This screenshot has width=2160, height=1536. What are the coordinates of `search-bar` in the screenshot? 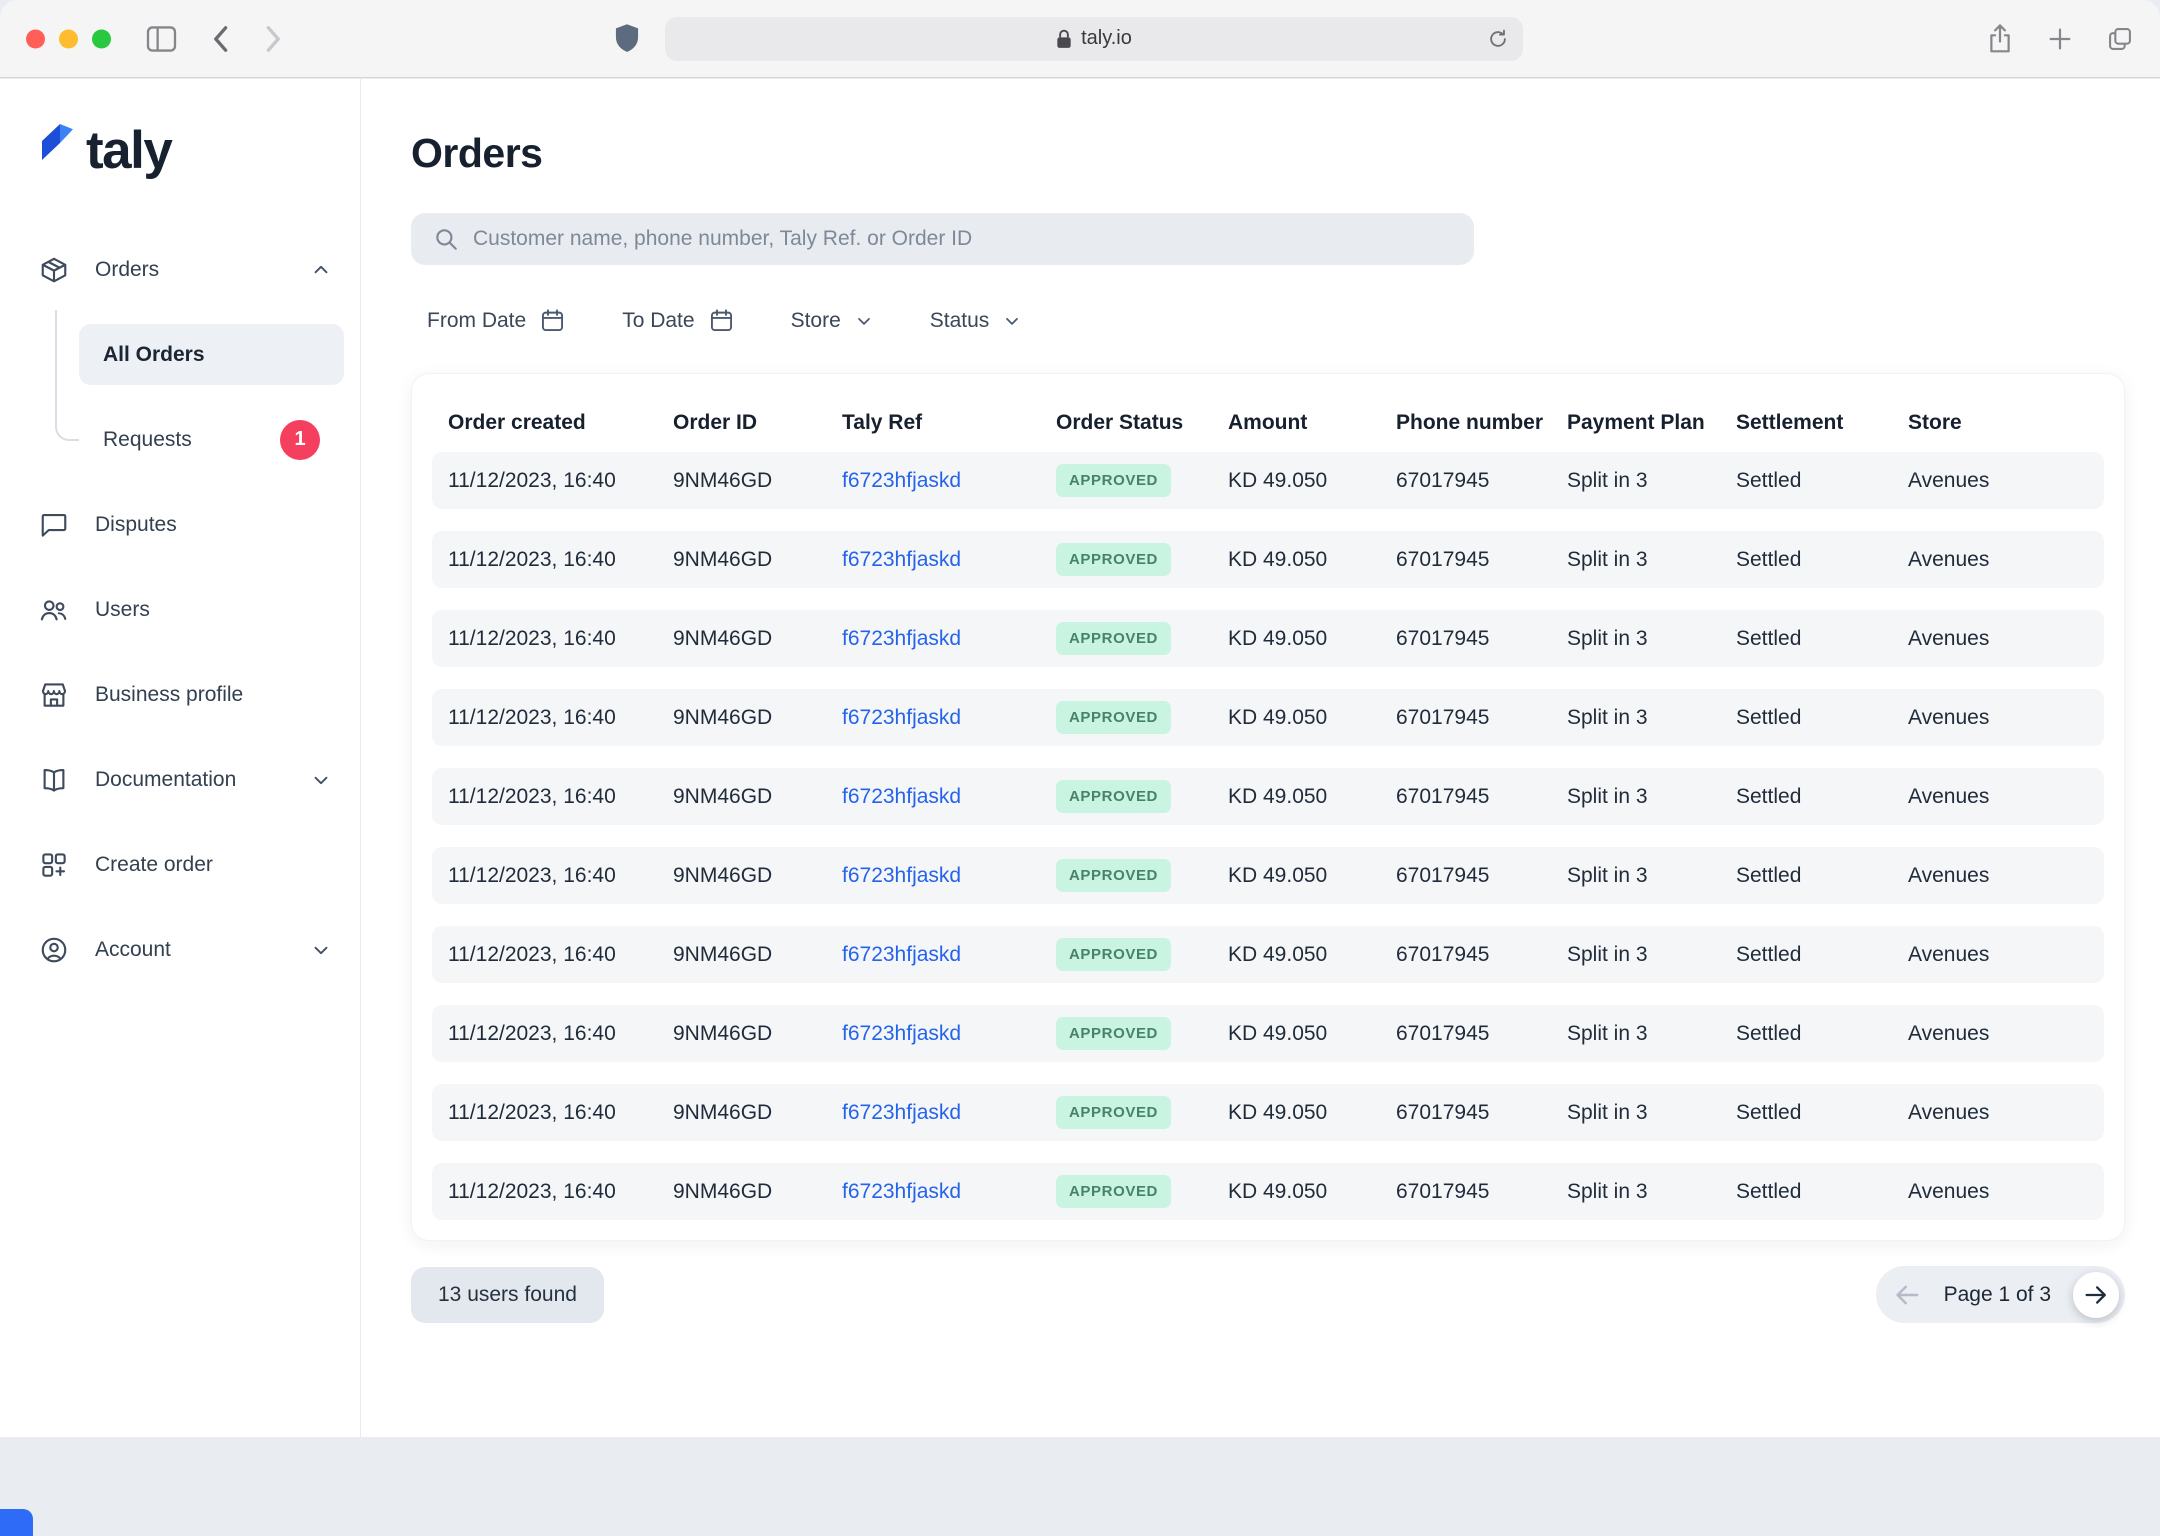 It's located at (942, 239).